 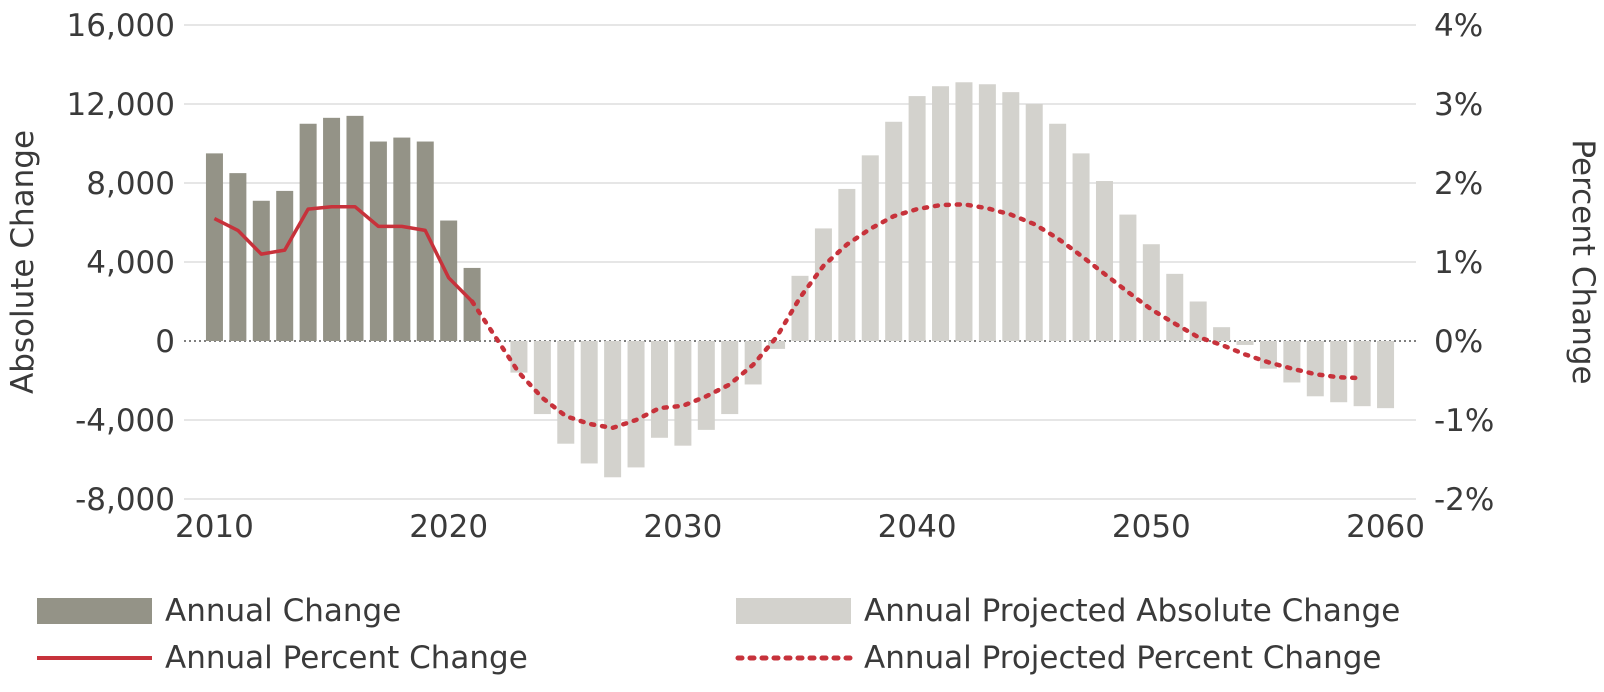 What do you see at coordinates (121, 105) in the screenshot?
I see `left-tick-label: 12,000` at bounding box center [121, 105].